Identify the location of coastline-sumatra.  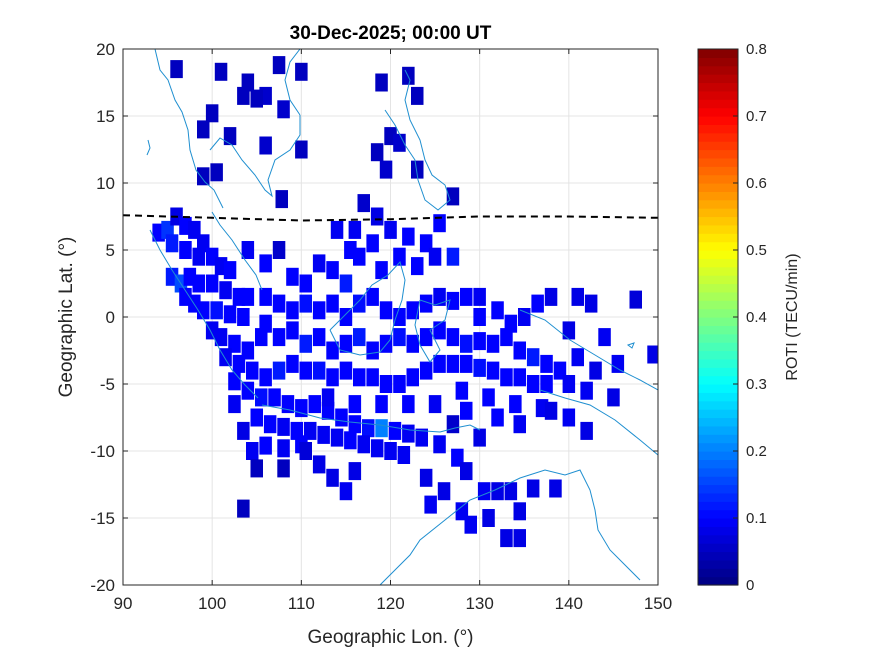
(204, 314).